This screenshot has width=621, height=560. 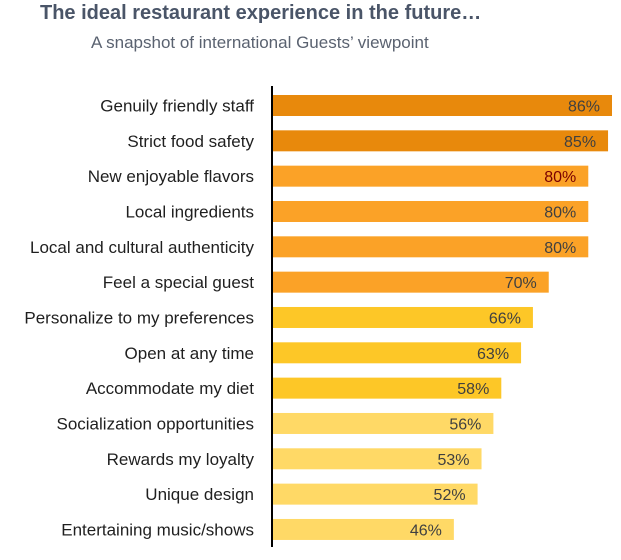 I want to click on value-label-local-ingredients: 80%, so click(x=560, y=212).